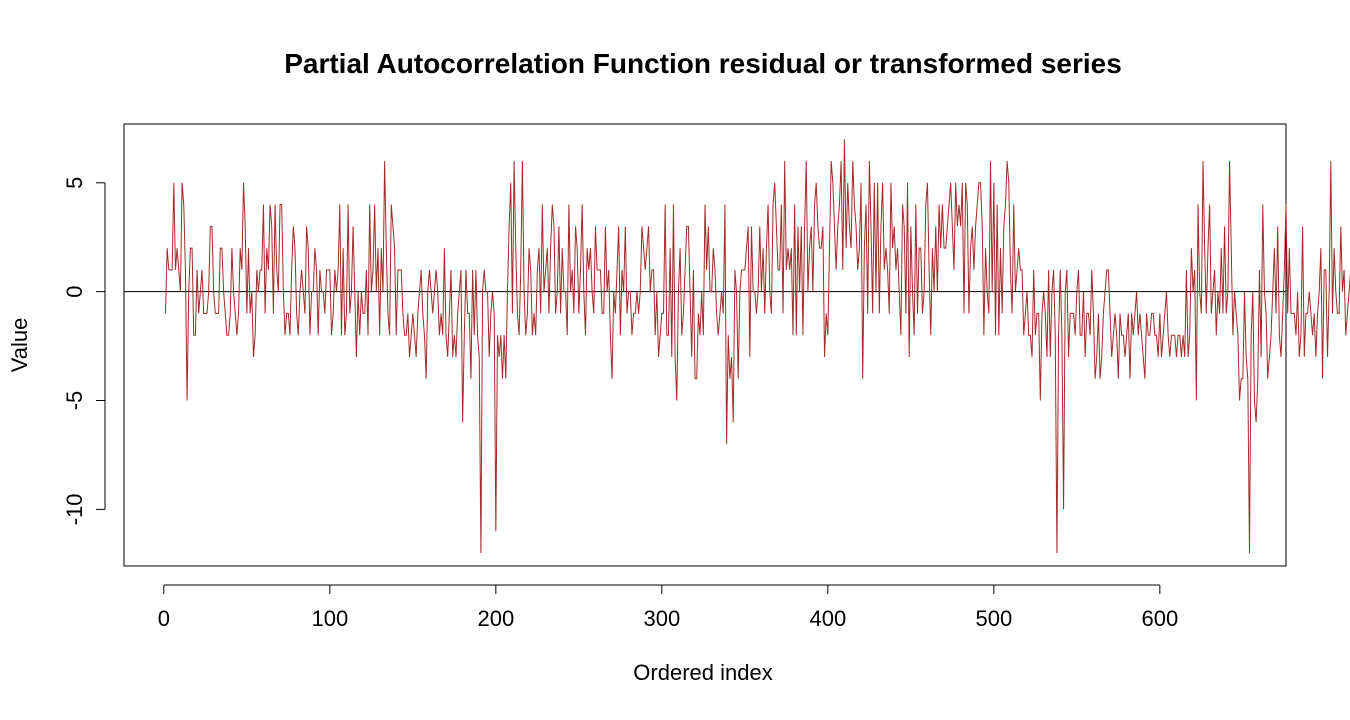 The width and height of the screenshot is (1350, 720). I want to click on y-tick-label: 0, so click(74, 292).